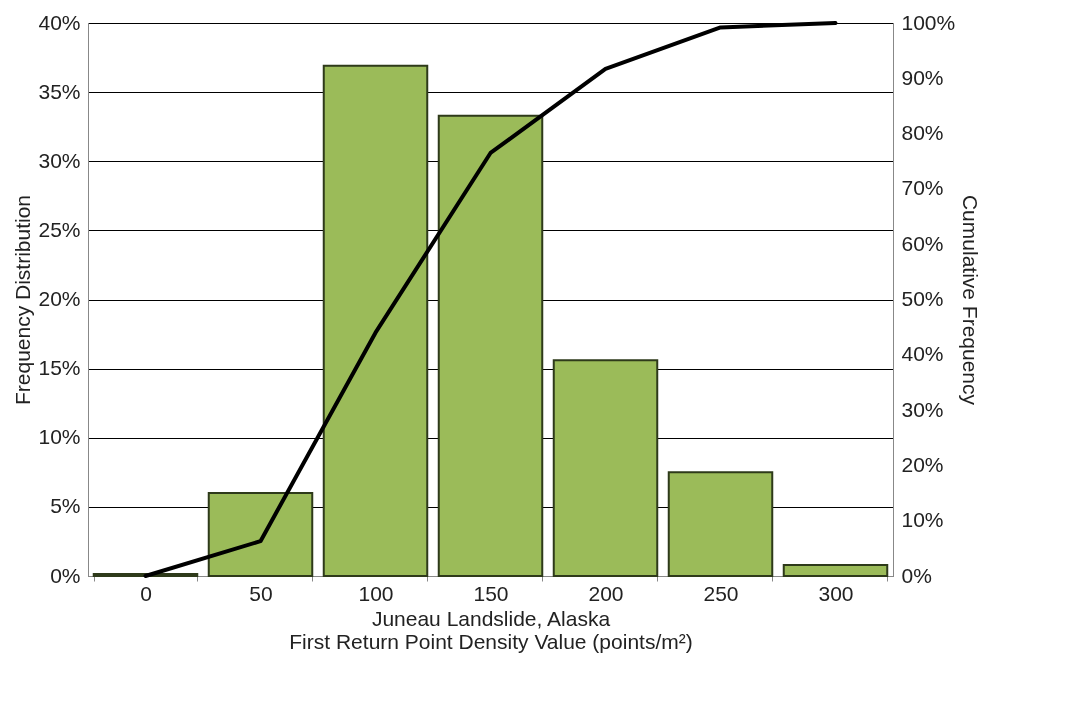  What do you see at coordinates (922, 188) in the screenshot?
I see `y2-tick-label: 70%` at bounding box center [922, 188].